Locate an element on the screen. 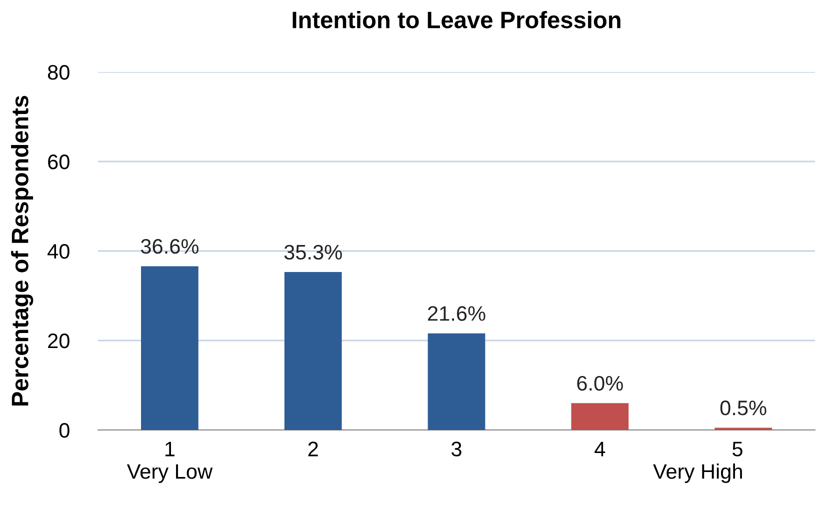 Image resolution: width=827 pixels, height=511 pixels. y-tick-label: 60 is located at coordinates (59, 162).